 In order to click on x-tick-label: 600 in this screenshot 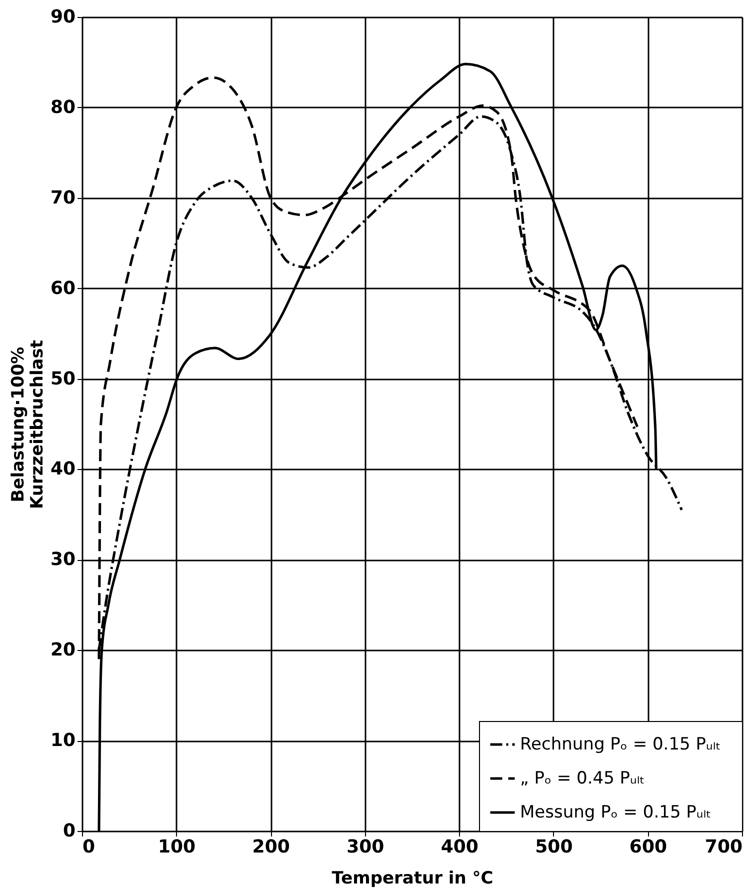, I will do `click(648, 847)`.